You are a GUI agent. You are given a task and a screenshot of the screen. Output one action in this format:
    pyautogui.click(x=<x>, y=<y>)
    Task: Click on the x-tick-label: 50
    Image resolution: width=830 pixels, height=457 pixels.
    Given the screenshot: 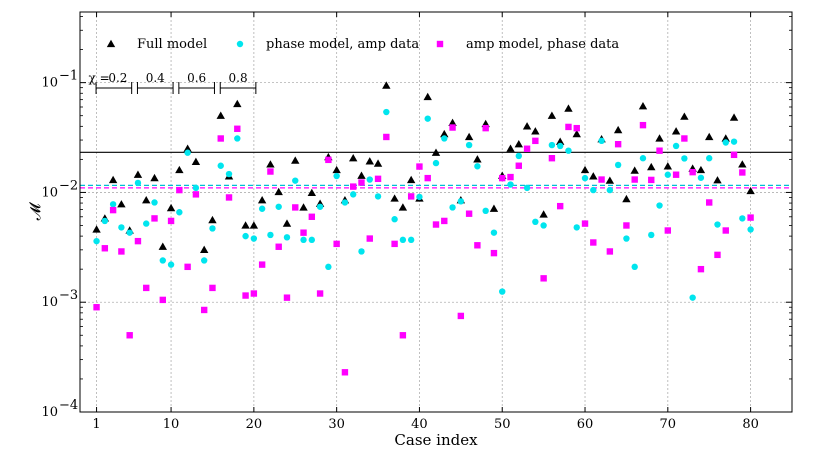 What is the action you would take?
    pyautogui.click(x=502, y=424)
    